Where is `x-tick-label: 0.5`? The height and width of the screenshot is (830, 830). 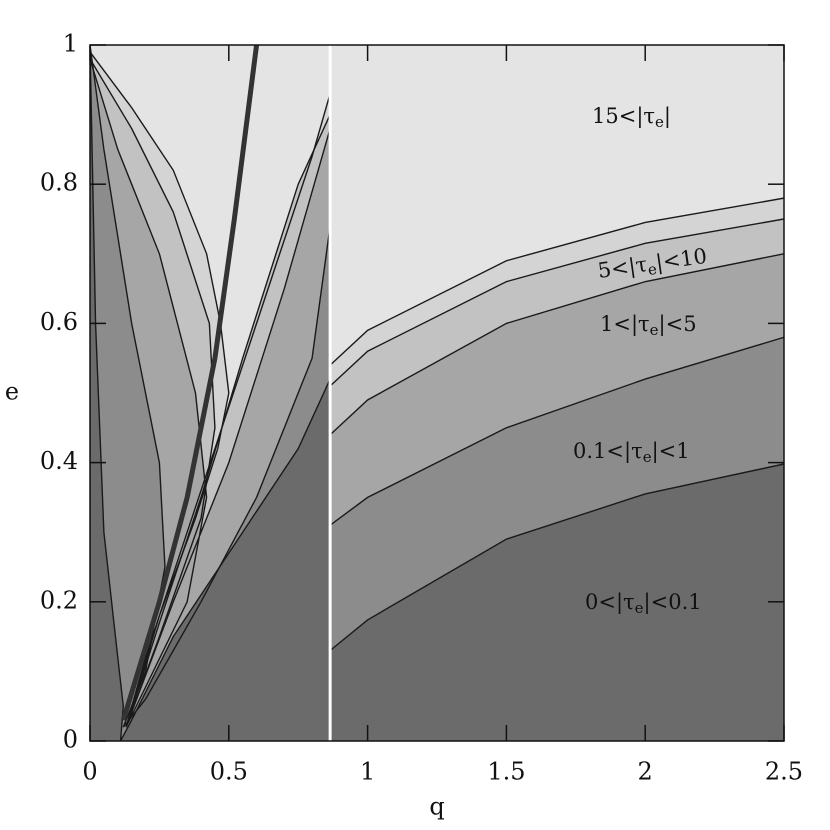
x-tick-label: 0.5 is located at coordinates (229, 772).